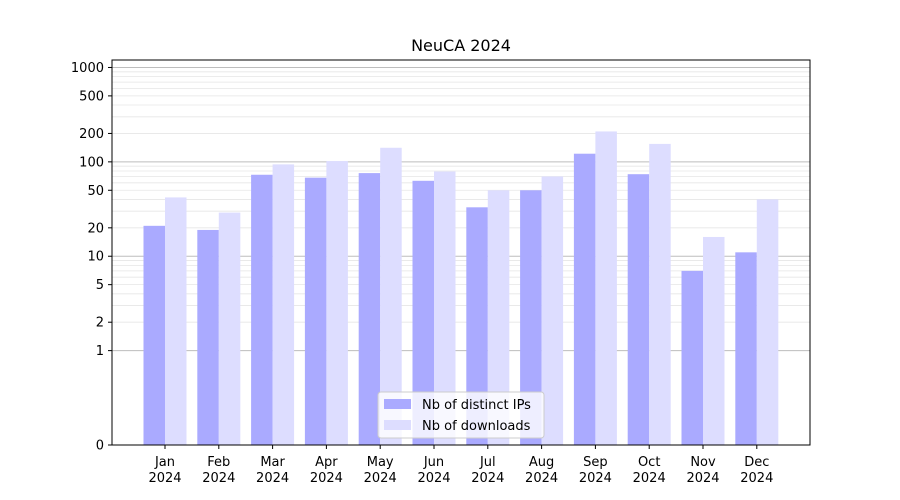  Describe the element at coordinates (326, 462) in the screenshot. I see `x-tick-label-month: Apr` at that location.